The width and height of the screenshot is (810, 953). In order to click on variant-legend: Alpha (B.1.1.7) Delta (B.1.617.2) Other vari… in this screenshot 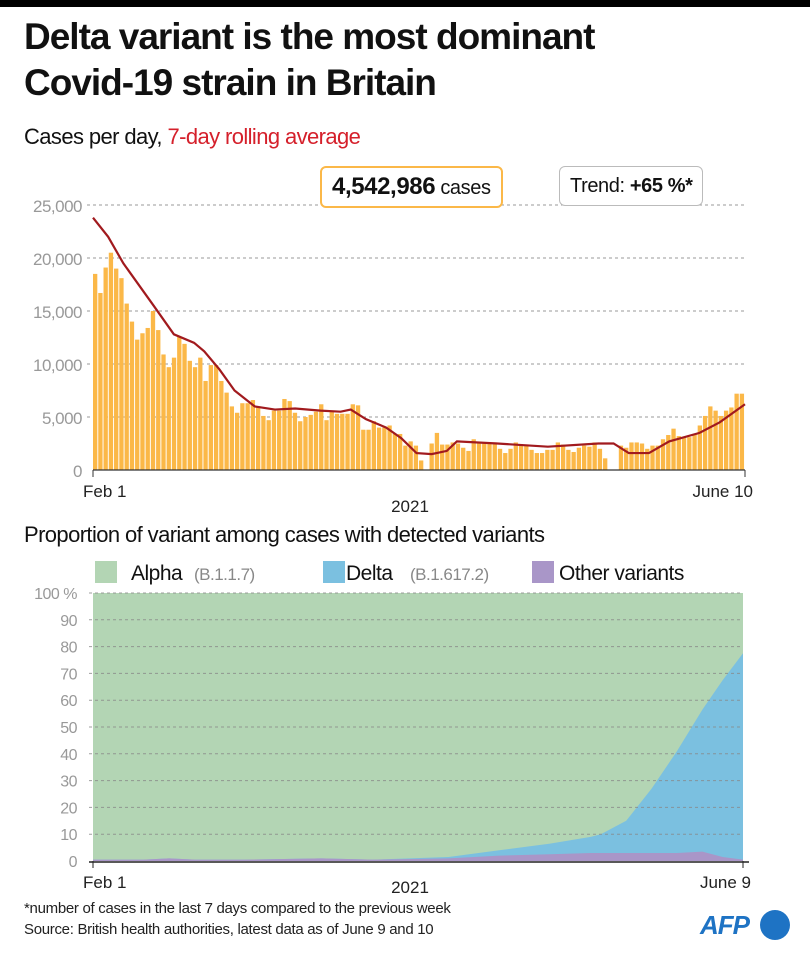, I will do `click(389, 573)`.